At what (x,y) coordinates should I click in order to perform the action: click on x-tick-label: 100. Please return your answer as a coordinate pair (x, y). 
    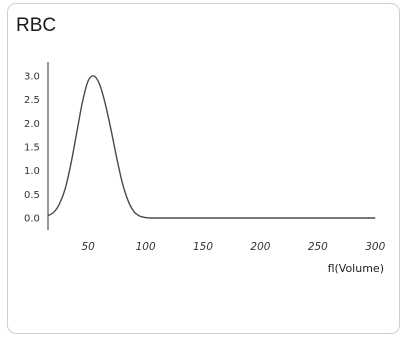
    Looking at the image, I should click on (146, 247).